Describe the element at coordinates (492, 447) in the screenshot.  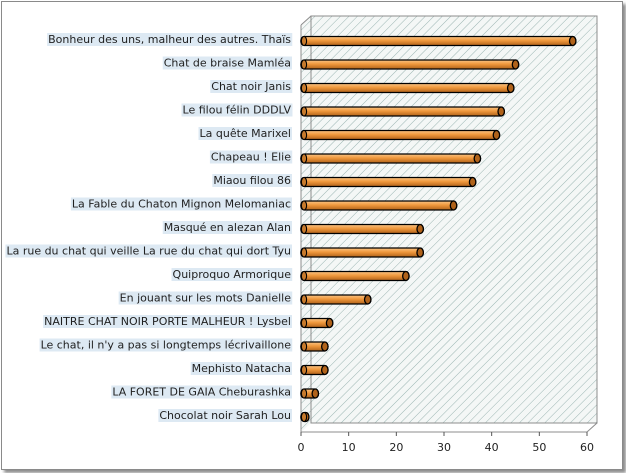
I see `x-tick-label: 40` at that location.